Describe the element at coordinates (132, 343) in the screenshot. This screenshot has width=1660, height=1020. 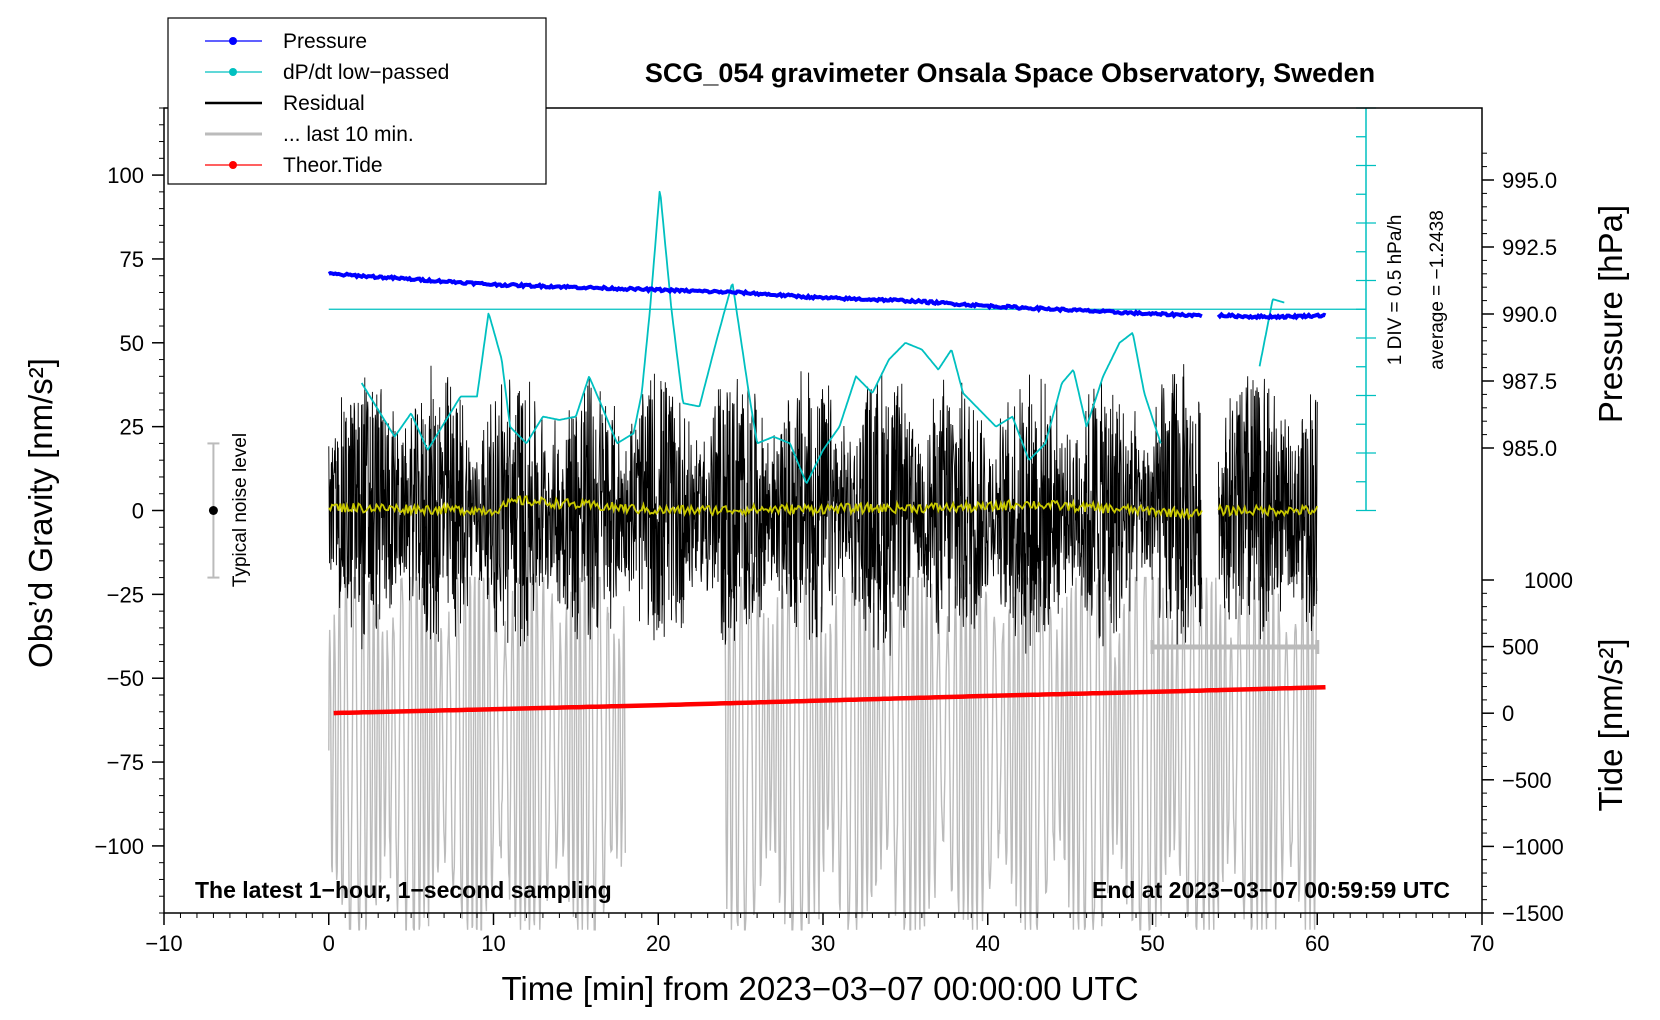
I see `y-left-tick-label: 50` at that location.